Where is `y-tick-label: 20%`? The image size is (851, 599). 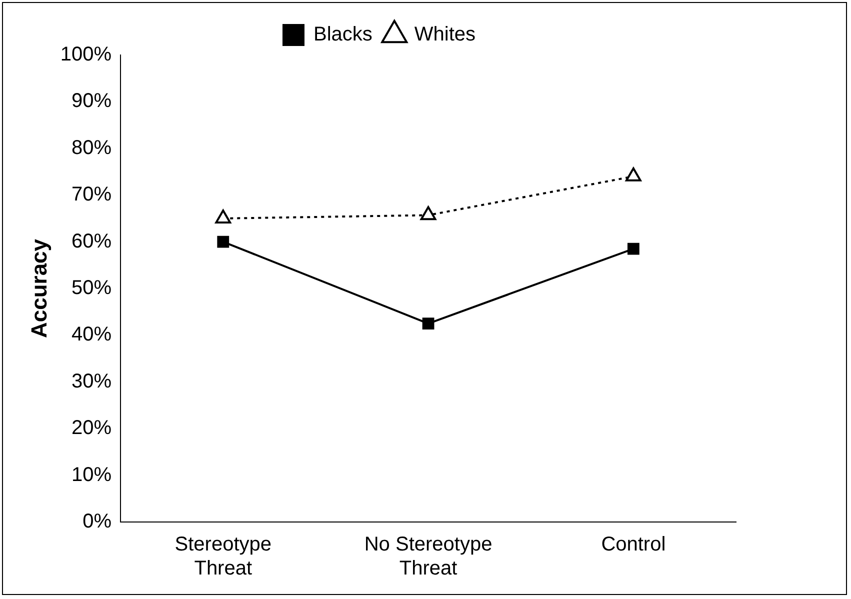
y-tick-label: 20% is located at coordinates (92, 428).